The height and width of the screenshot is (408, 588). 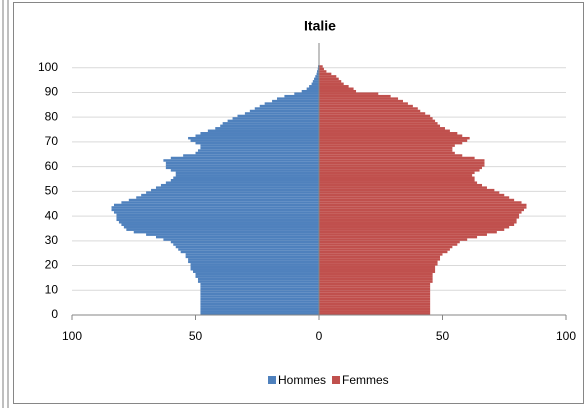 I want to click on legend-label: Hommes, so click(x=302, y=380).